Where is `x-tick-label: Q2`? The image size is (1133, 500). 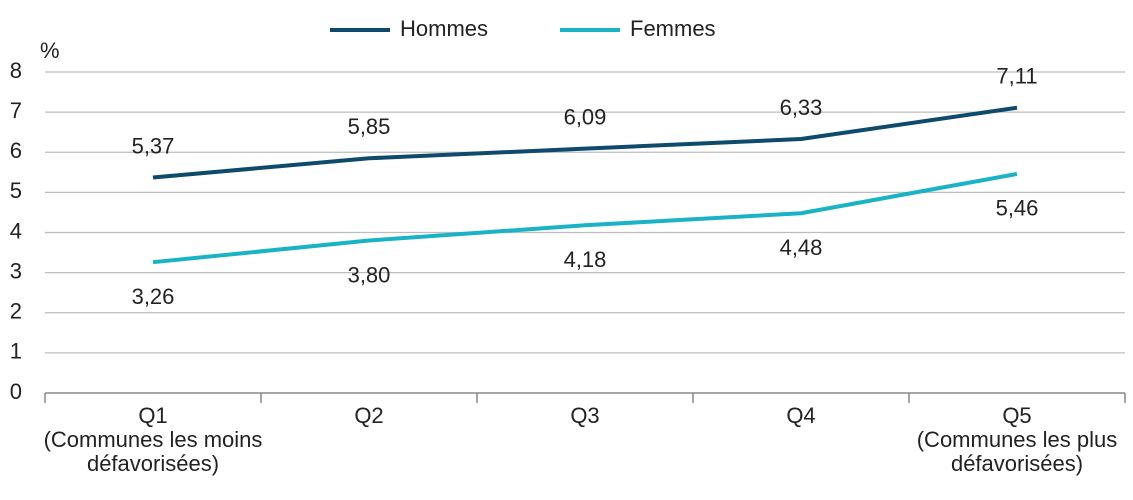
x-tick-label: Q2 is located at coordinates (368, 415).